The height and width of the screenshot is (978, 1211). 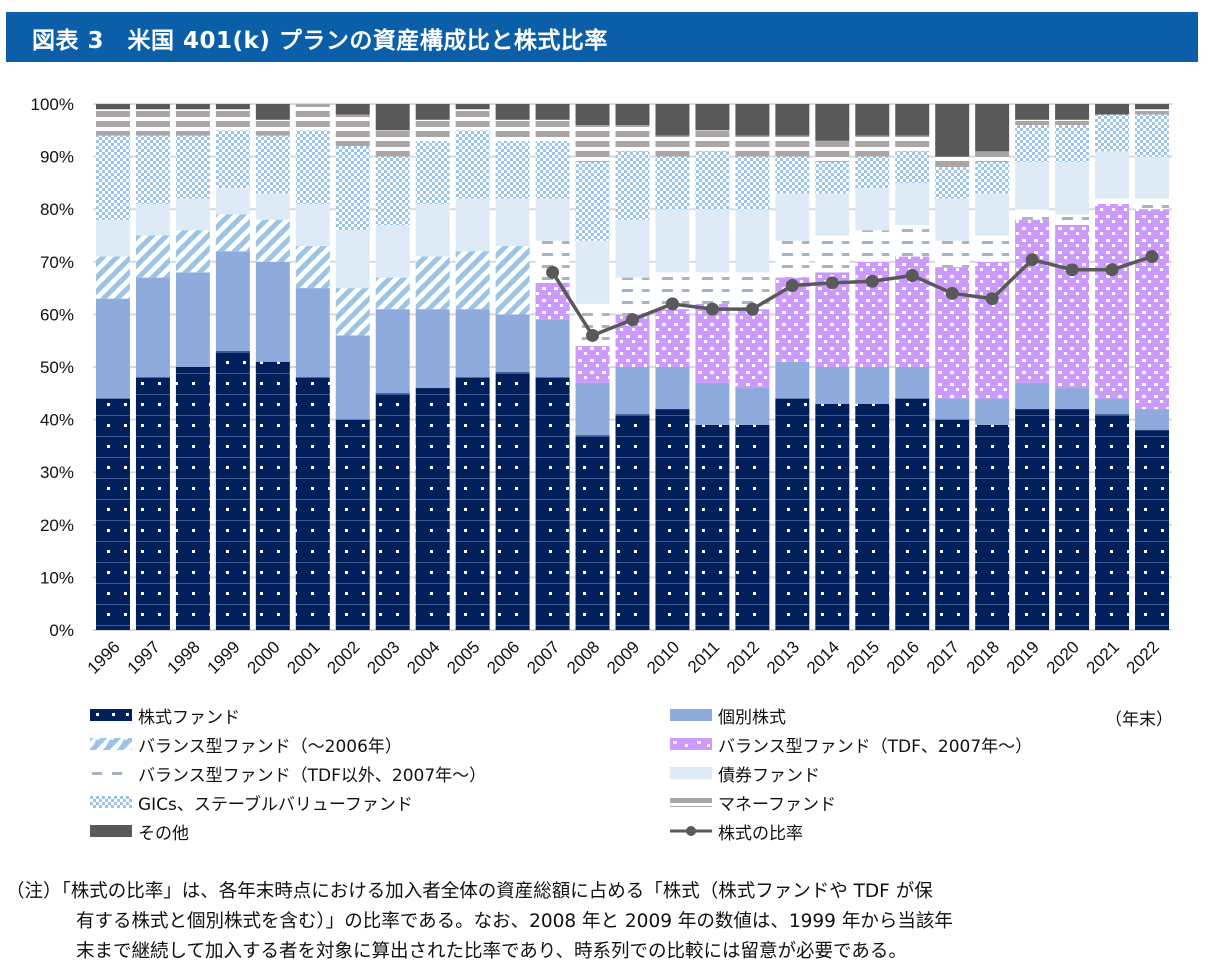 What do you see at coordinates (583, 657) in the screenshot?
I see `x-tick-label: 2008` at bounding box center [583, 657].